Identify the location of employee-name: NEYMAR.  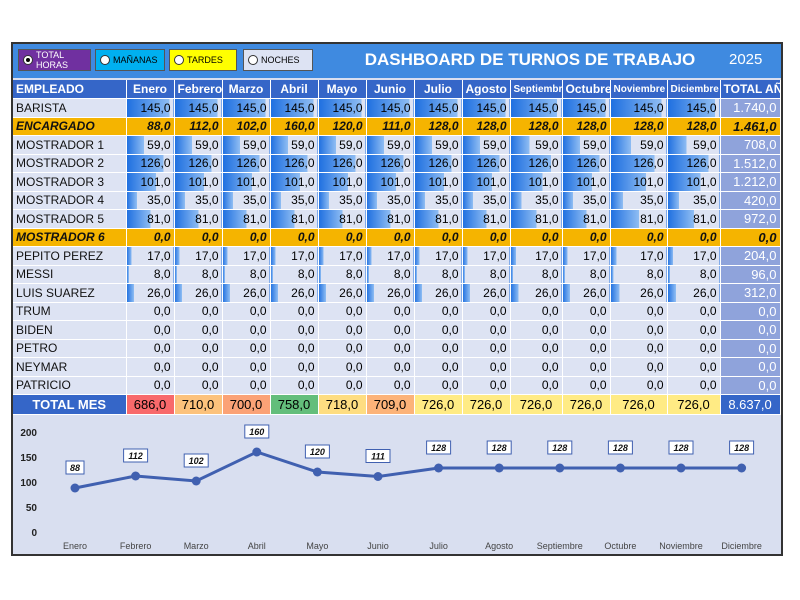
(70, 367).